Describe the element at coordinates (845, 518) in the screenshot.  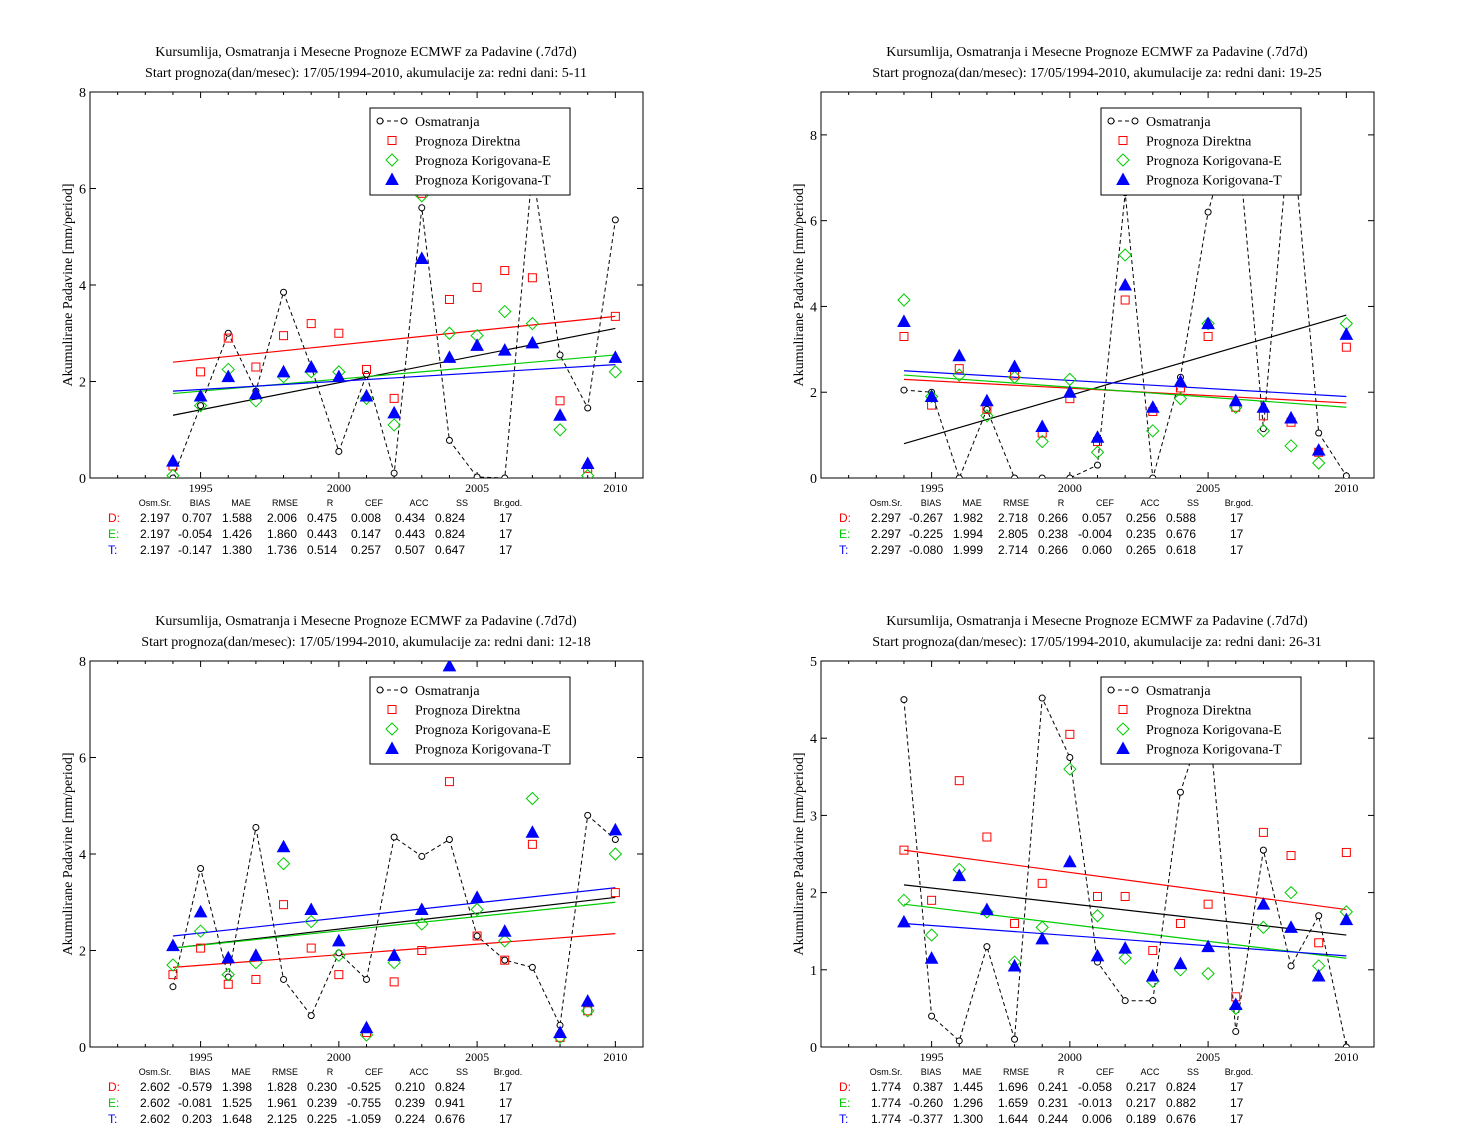
I see `stats-row-label: D:` at that location.